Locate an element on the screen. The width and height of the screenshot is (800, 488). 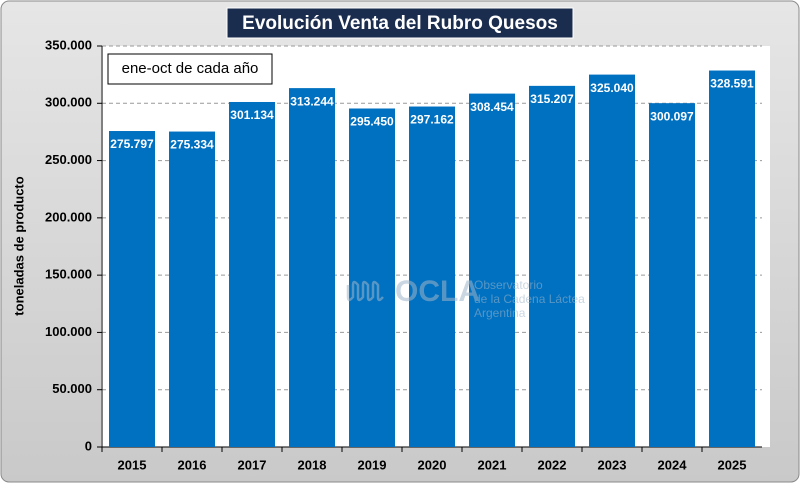
data-label: 301.134 is located at coordinates (252, 115).